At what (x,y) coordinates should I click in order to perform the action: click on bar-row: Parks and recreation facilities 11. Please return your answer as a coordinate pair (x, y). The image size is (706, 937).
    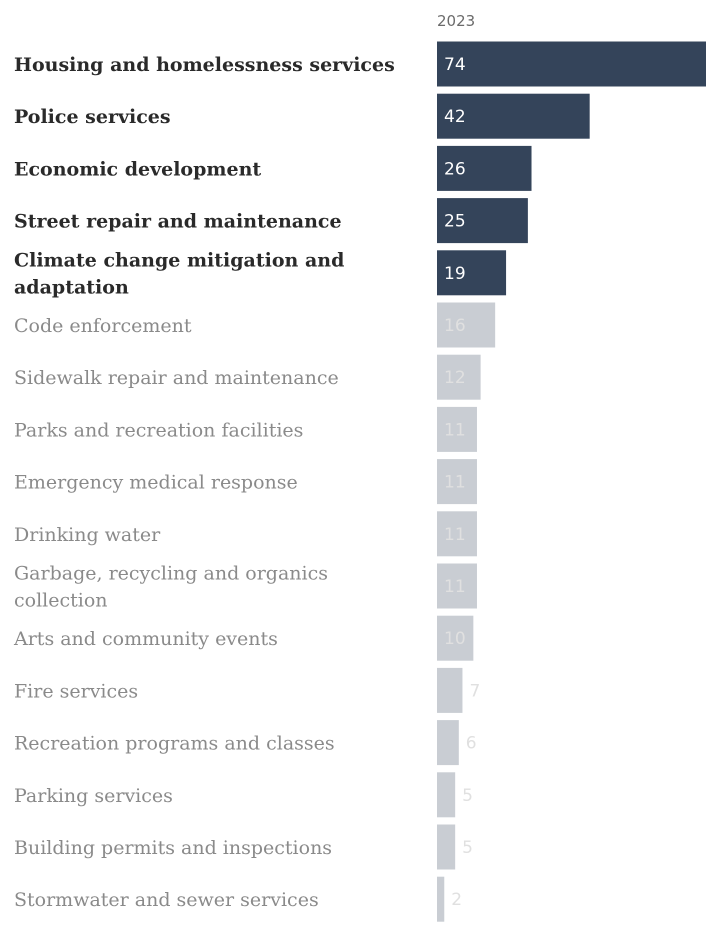
    Looking at the image, I should click on (245, 429).